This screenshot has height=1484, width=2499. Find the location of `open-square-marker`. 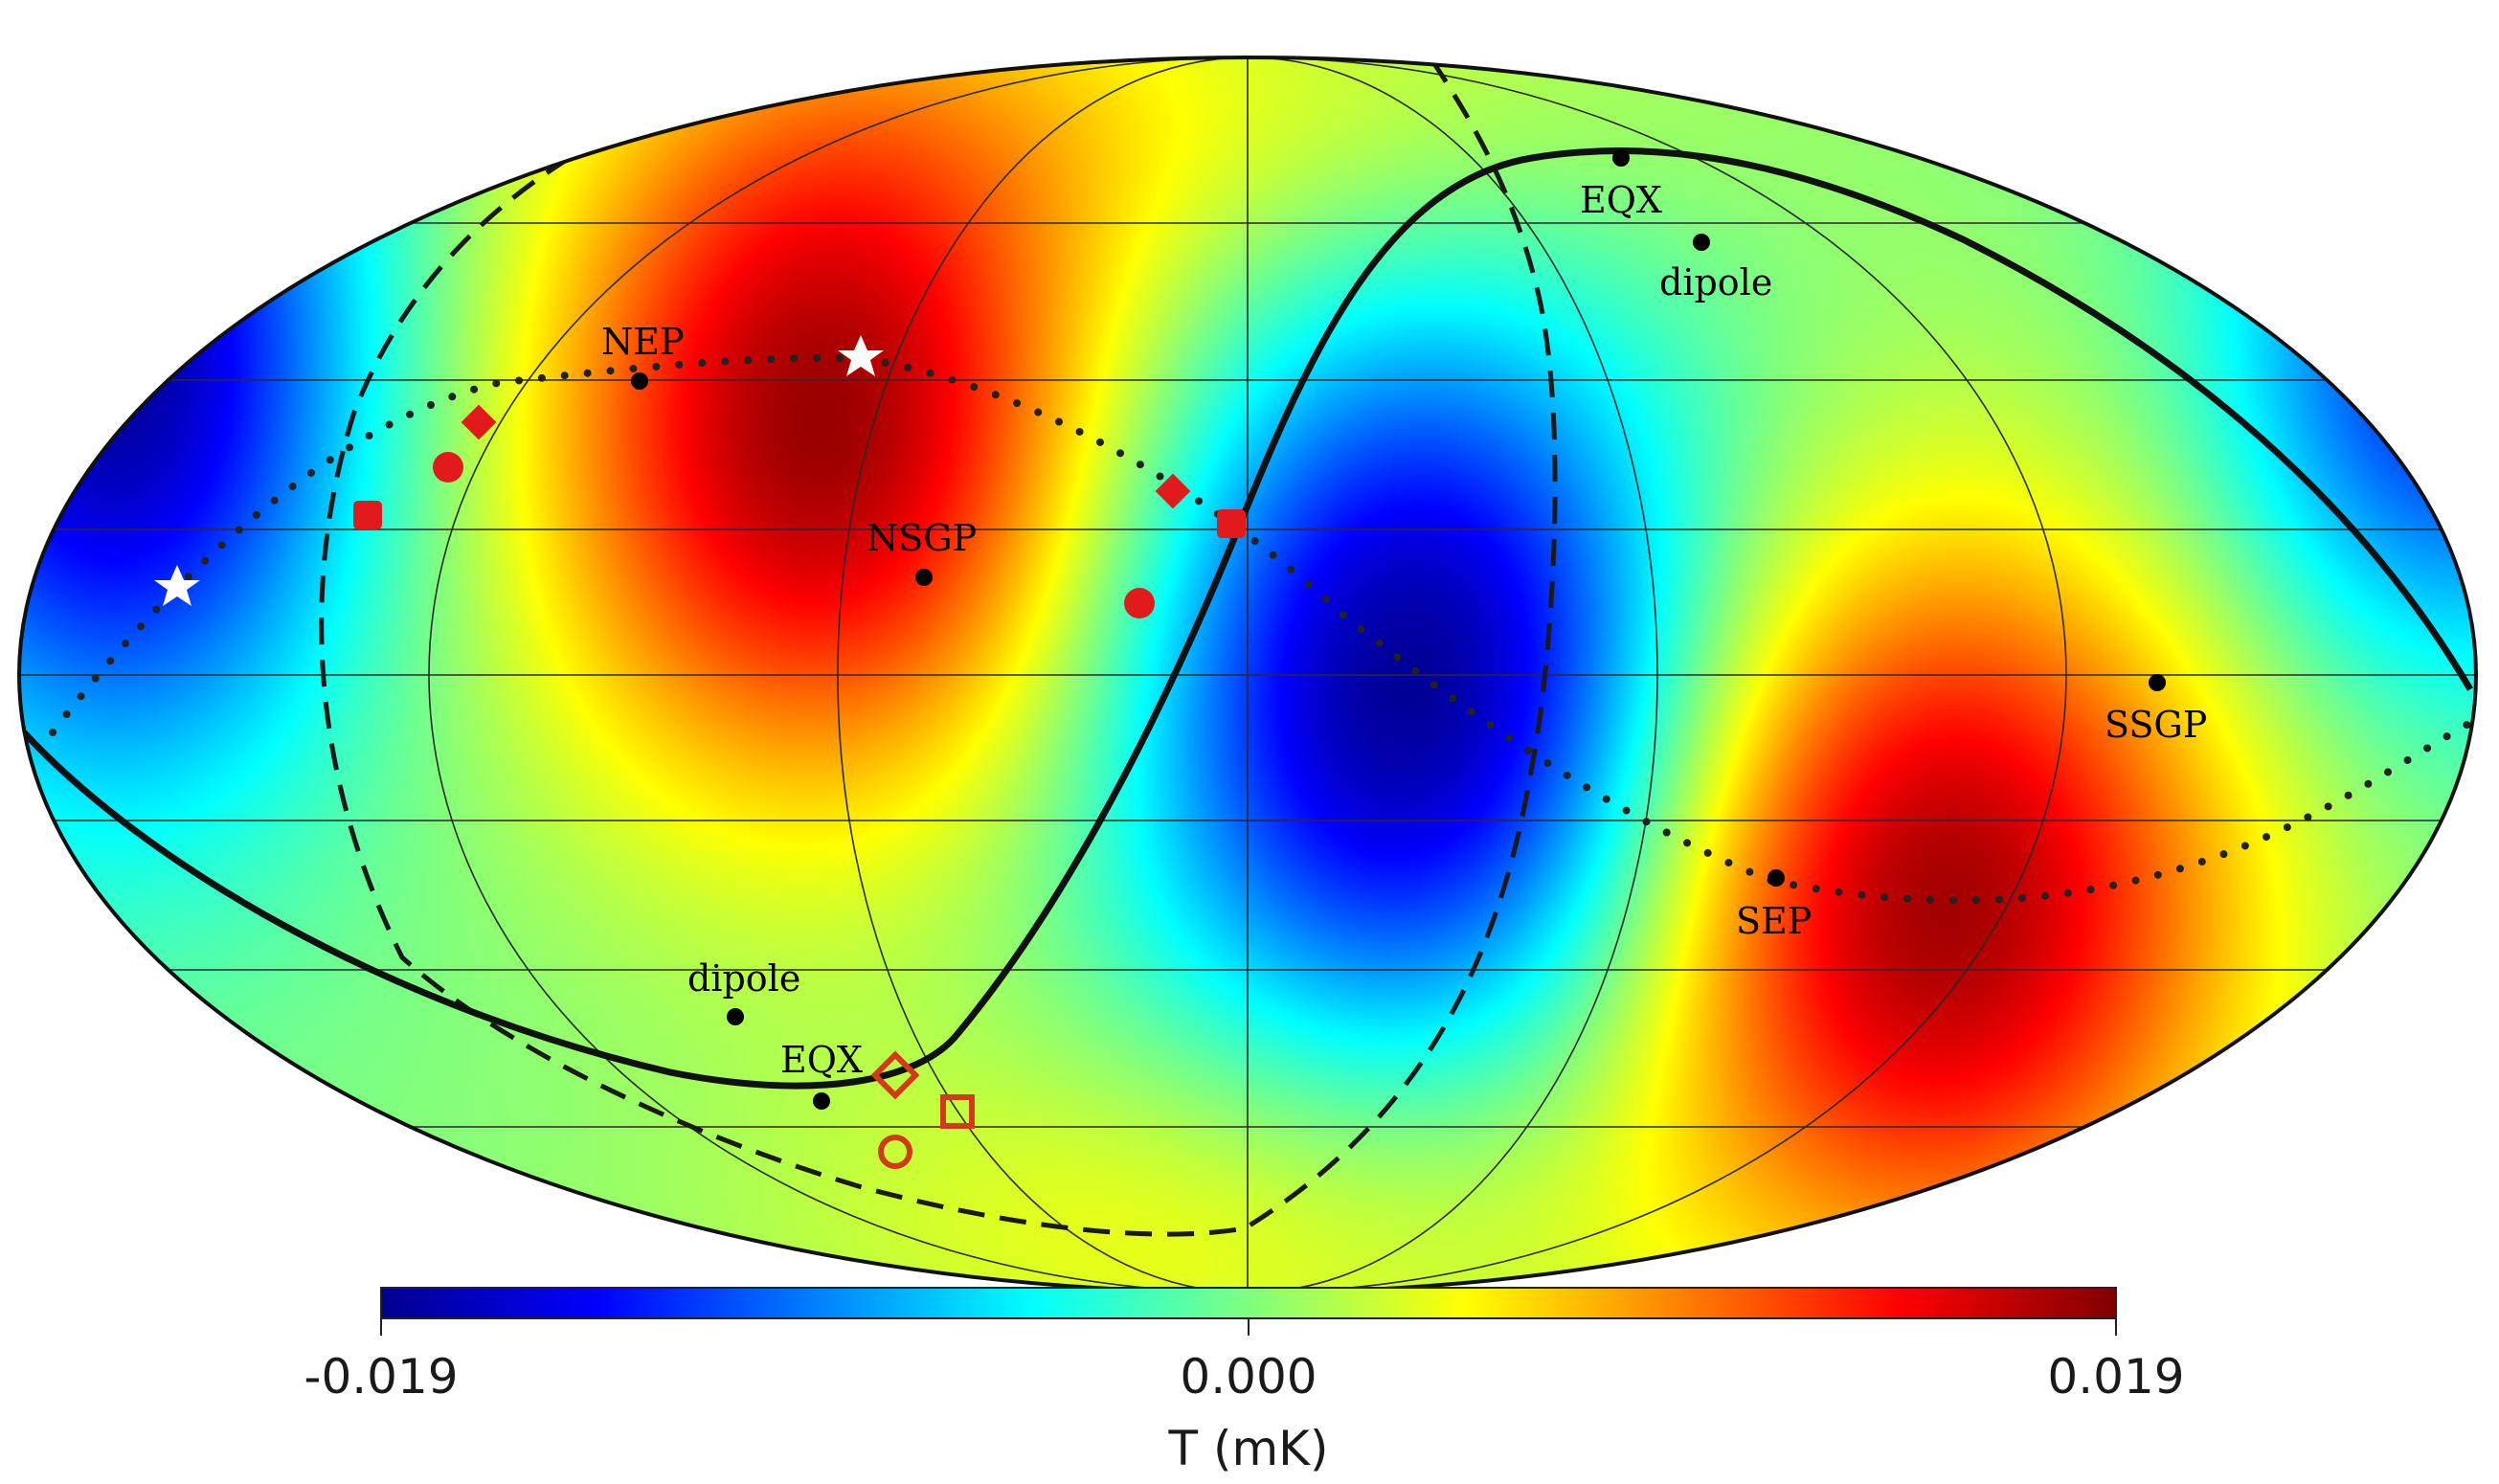

open-square-marker is located at coordinates (957, 1111).